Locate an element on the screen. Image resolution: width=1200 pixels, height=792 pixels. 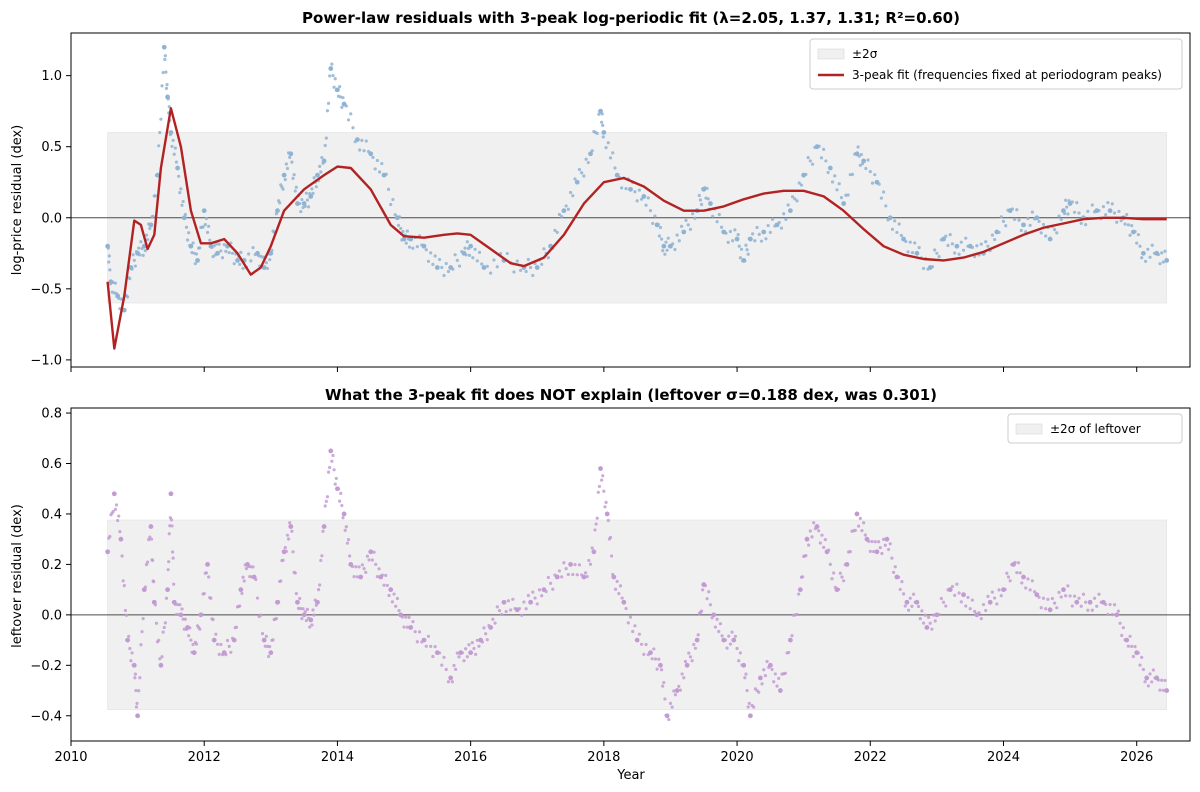
bottom-xtick-label: 2016 is located at coordinates (470, 757).